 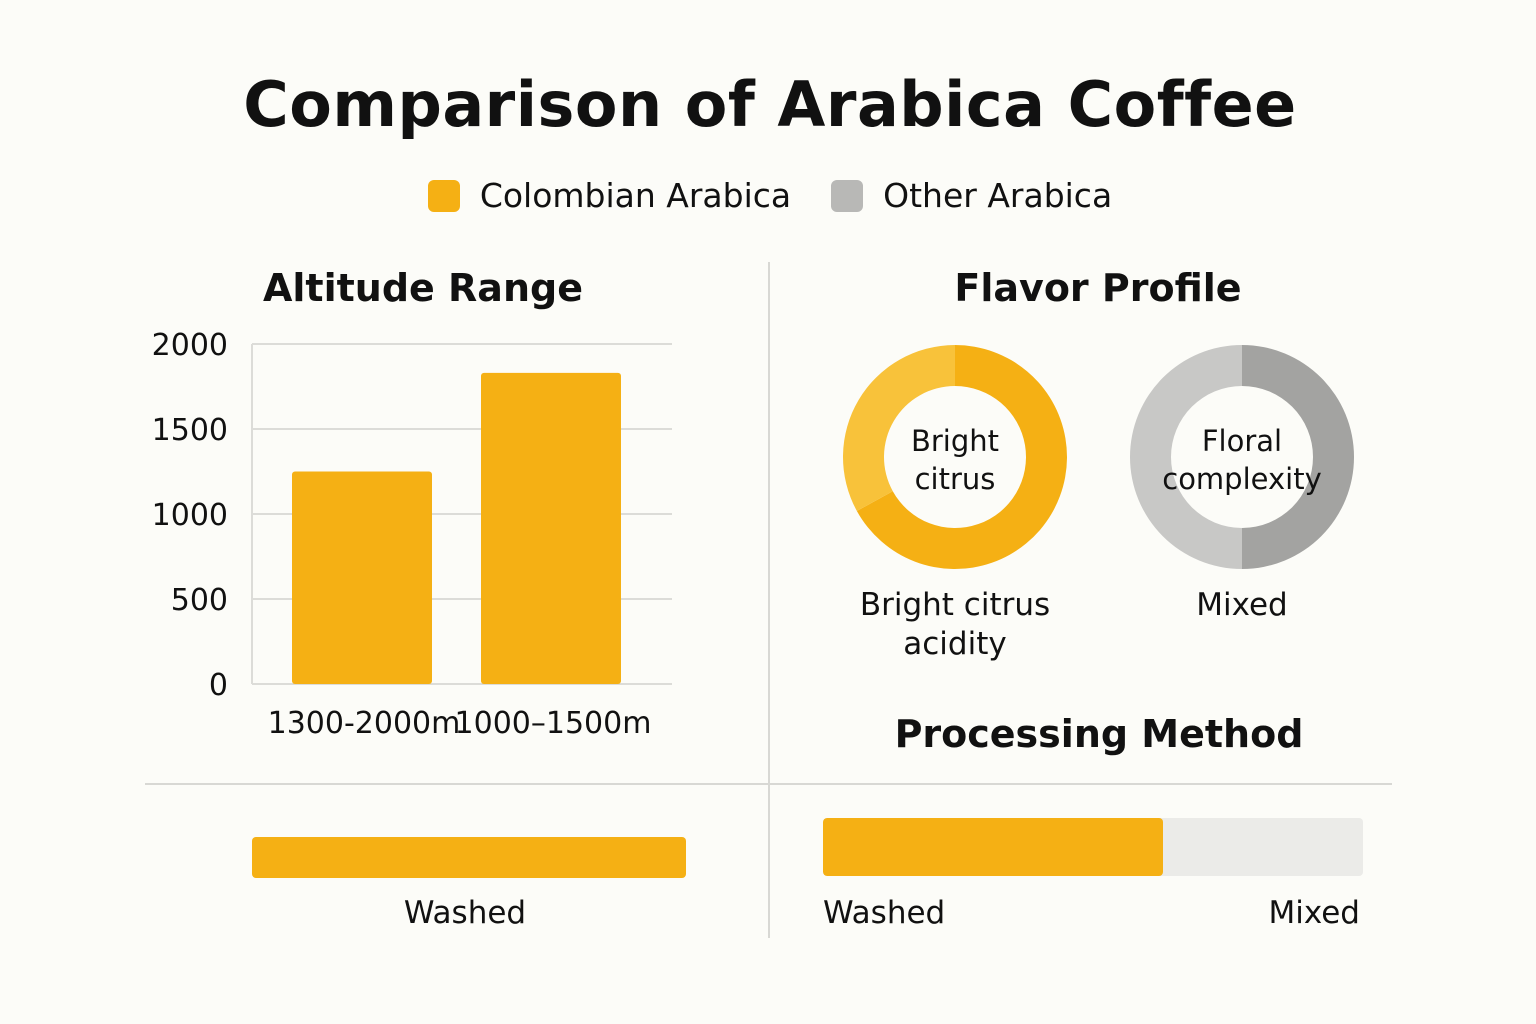 I want to click on label-line: Floral, so click(x=1242, y=441).